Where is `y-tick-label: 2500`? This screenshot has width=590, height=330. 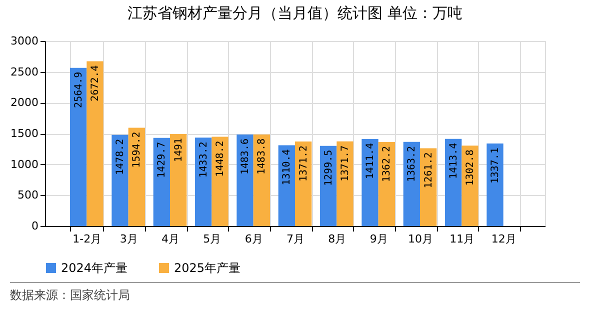 y-tick-label: 2500 is located at coordinates (24, 71).